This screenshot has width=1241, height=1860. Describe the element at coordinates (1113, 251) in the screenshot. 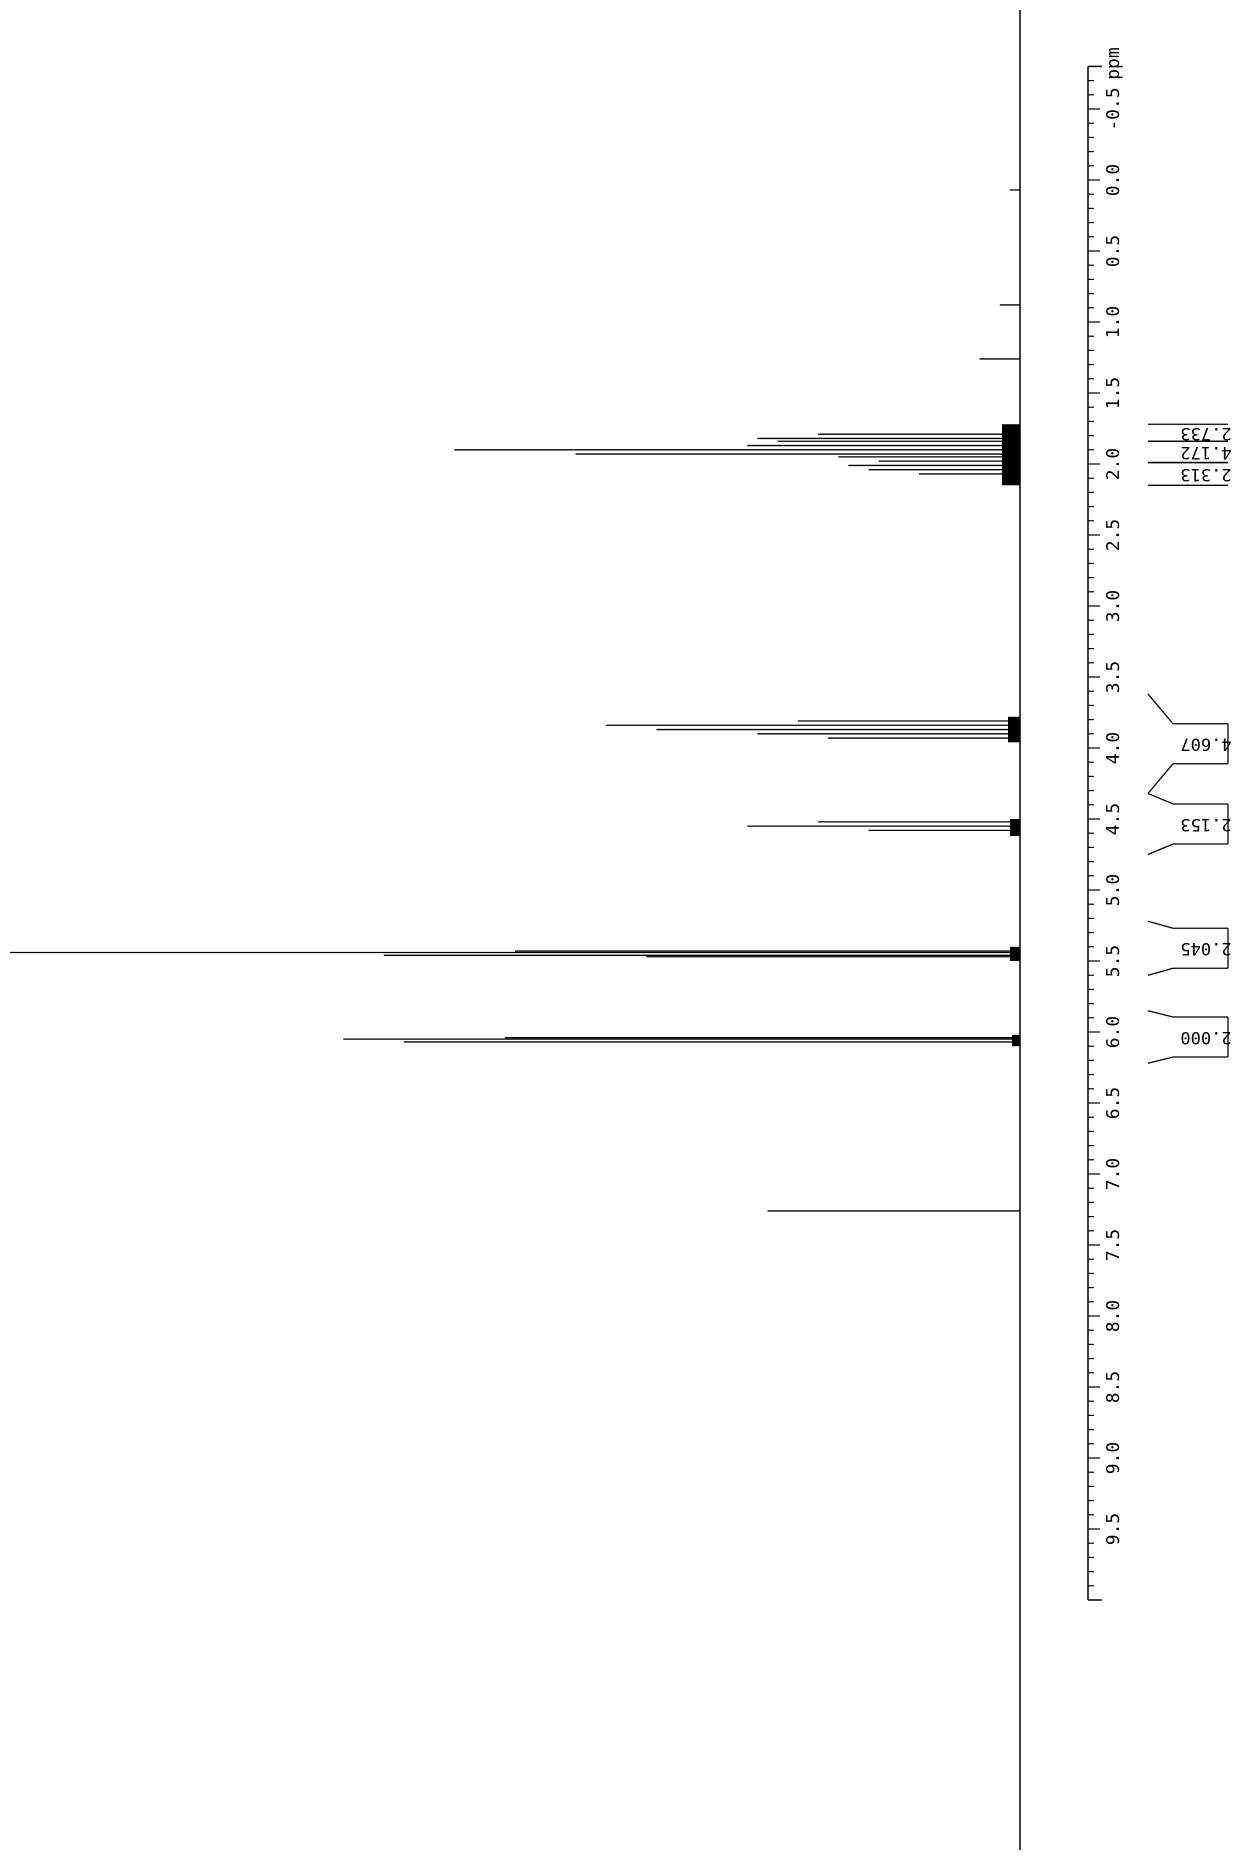

I see `tick-label: 0.5` at that location.